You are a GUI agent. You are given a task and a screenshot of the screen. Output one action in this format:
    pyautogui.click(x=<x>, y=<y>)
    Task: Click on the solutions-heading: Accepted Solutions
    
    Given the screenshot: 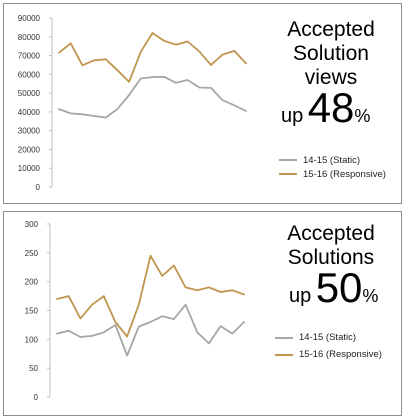 What is the action you would take?
    pyautogui.click(x=331, y=246)
    